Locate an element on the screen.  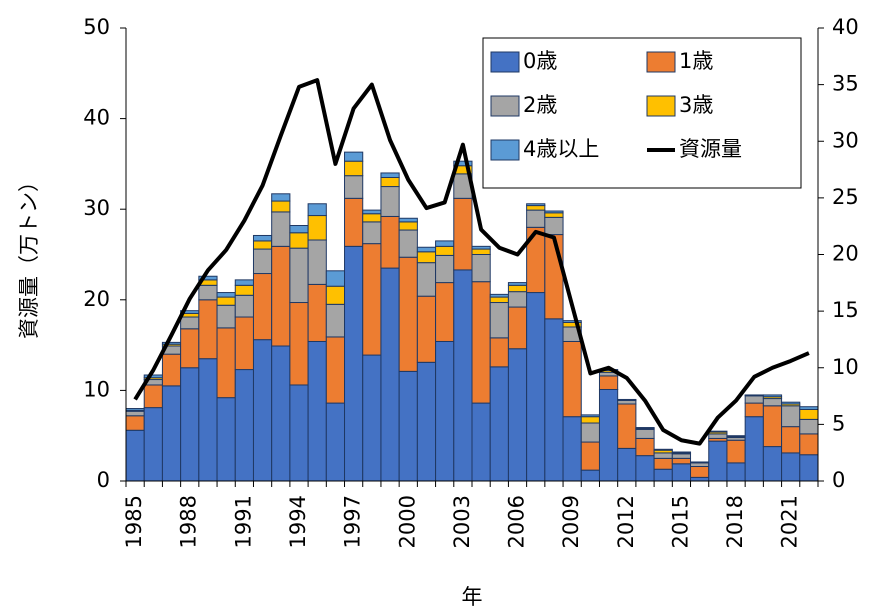
legend-label: 4歳以上 is located at coordinates (561, 149).